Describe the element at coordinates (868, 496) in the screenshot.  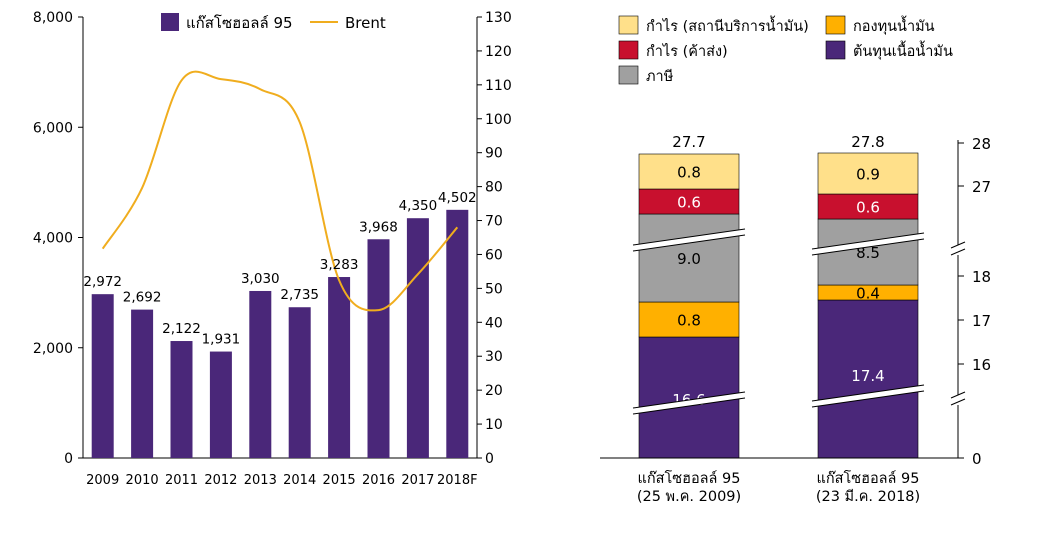
I see `category-label-line2: (23 มี.ค. 2018)` at that location.